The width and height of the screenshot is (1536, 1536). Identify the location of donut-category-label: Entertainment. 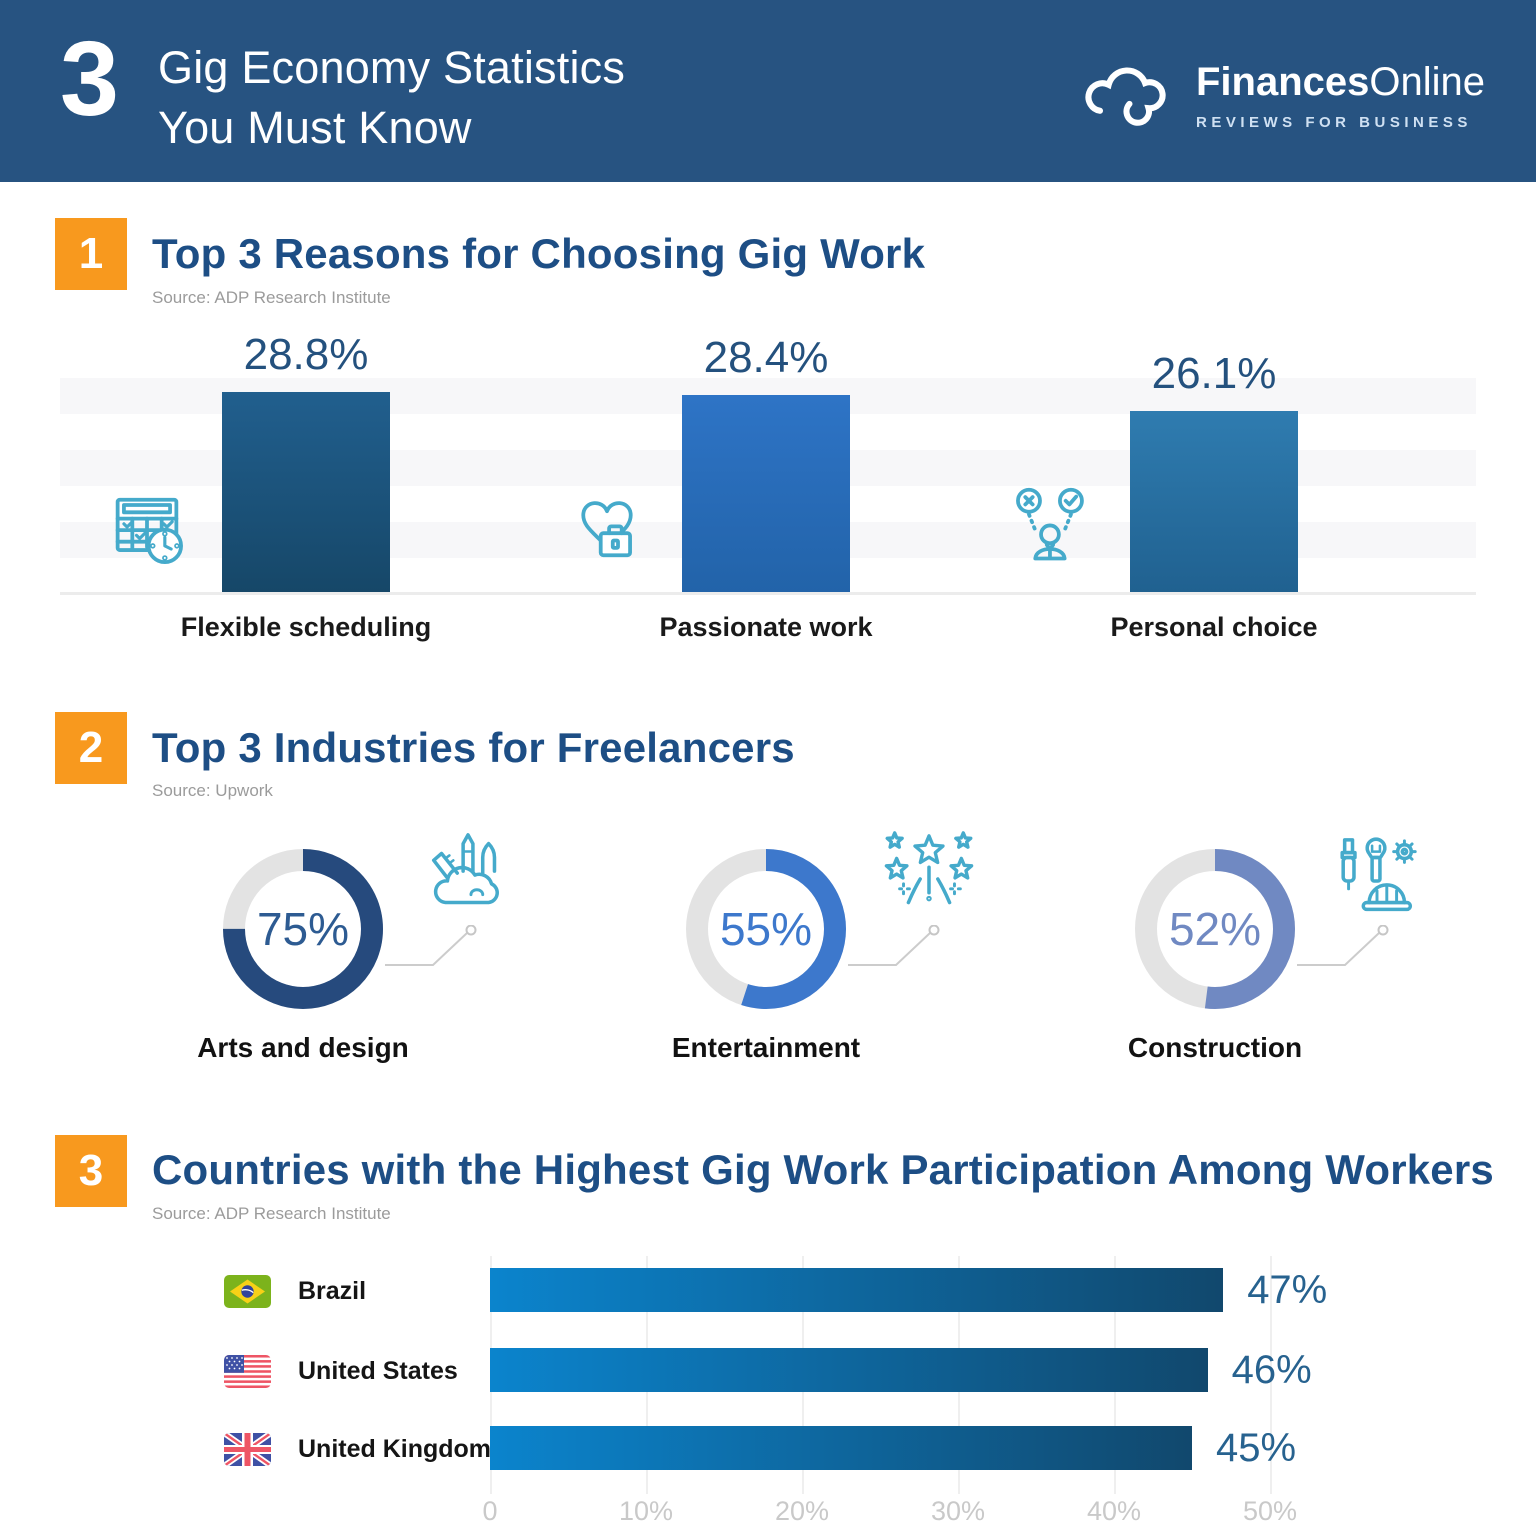
(766, 1047).